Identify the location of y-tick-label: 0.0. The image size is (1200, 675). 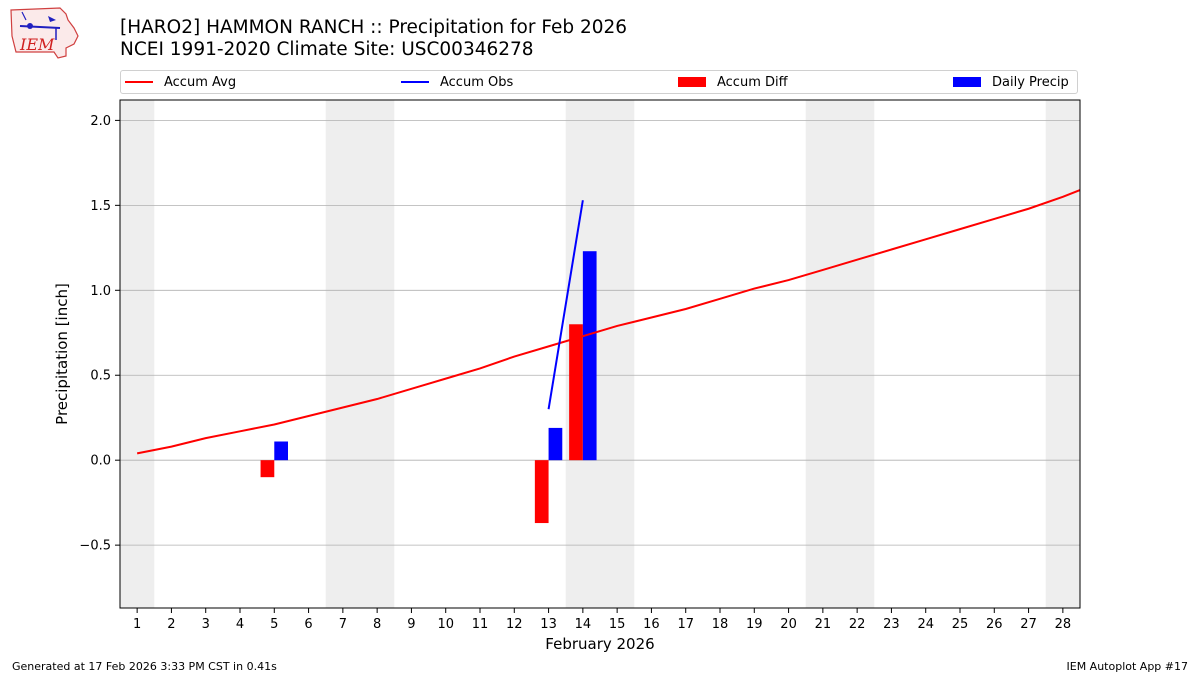
(100, 461).